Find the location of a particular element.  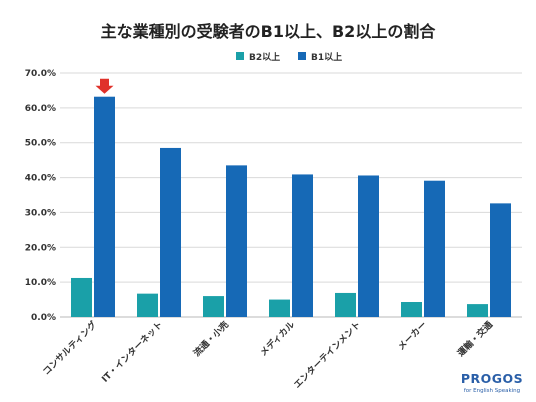

brand-logo: PROGOS for English Speaking is located at coordinates (492, 382).